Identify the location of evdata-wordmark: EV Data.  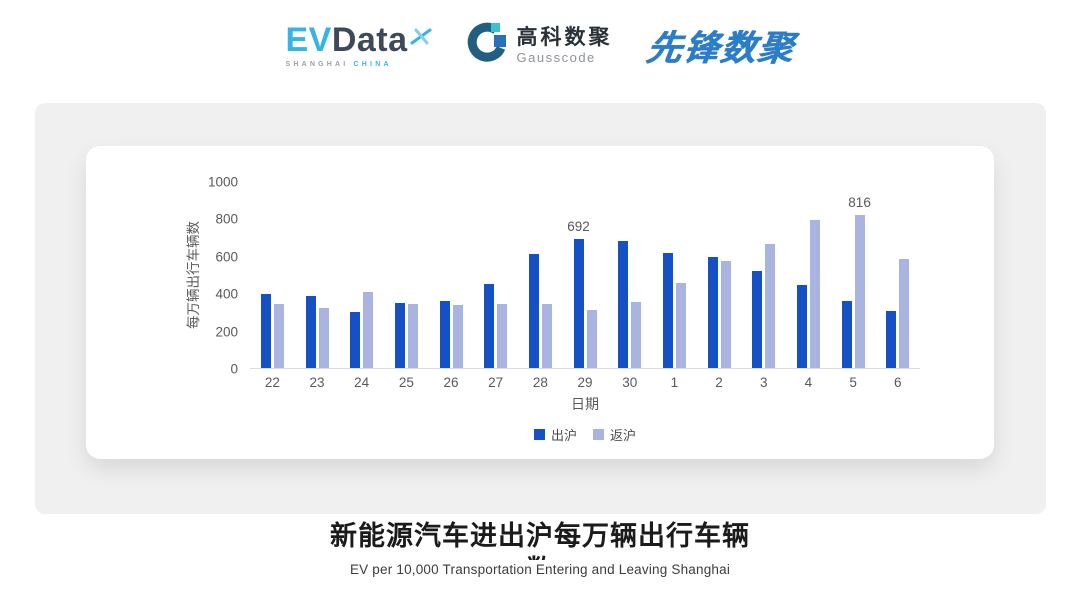
(358, 39).